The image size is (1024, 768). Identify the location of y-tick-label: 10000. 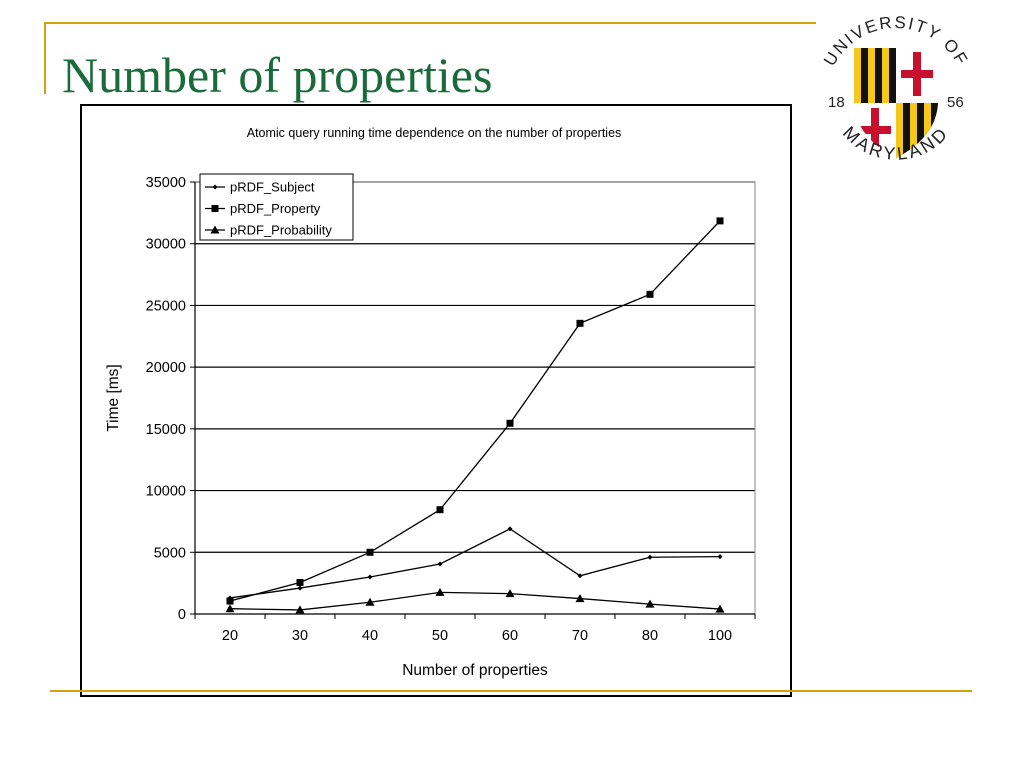
(166, 492).